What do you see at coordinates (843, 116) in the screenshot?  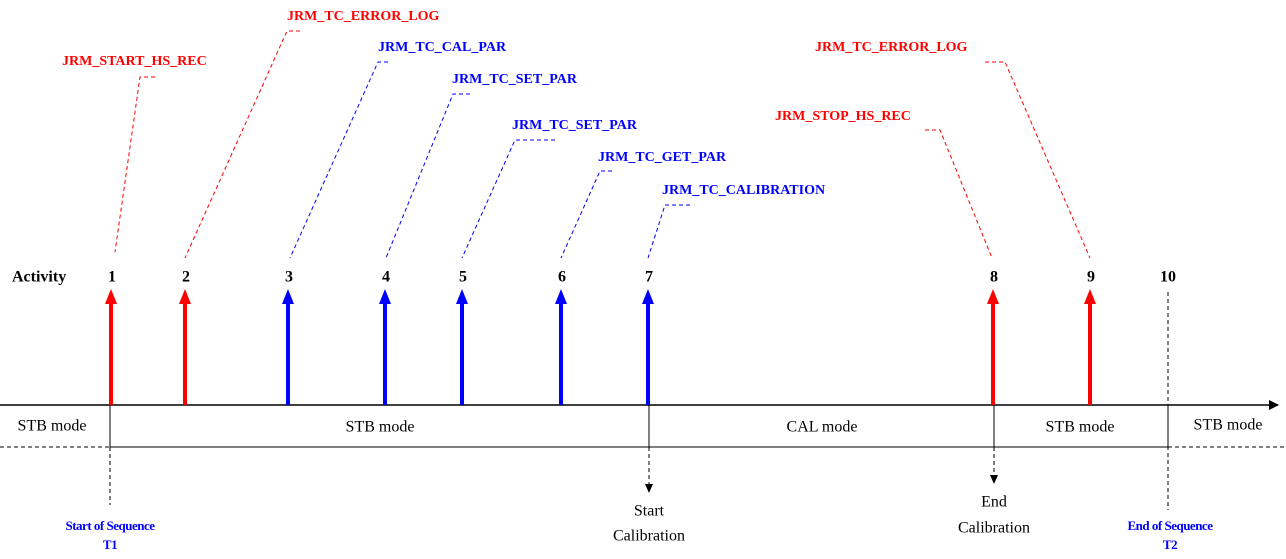 I see `command-label: JRM_STOP_HS_REC` at bounding box center [843, 116].